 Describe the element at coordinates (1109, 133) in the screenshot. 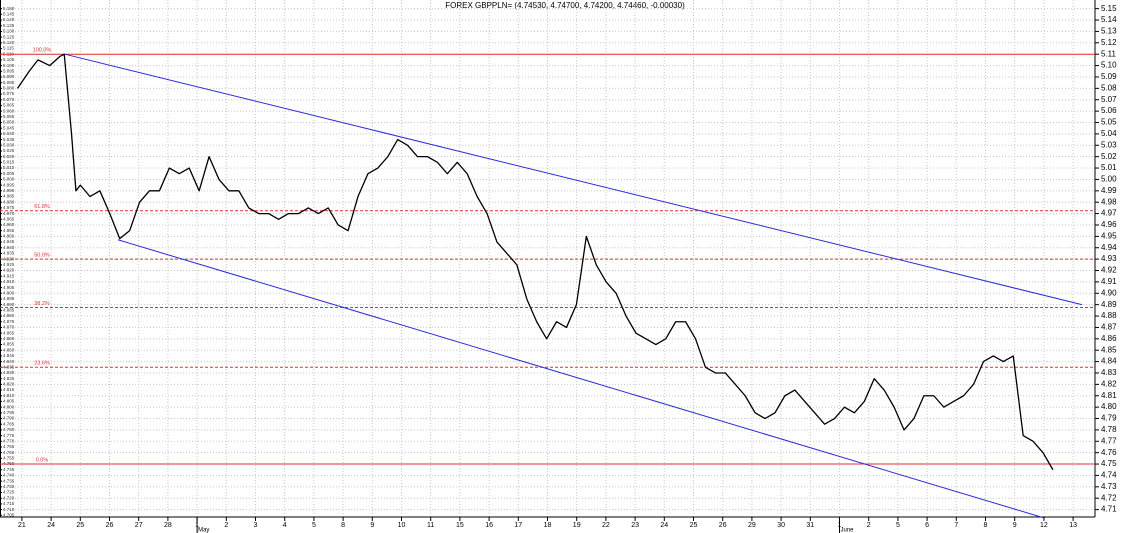

I see `y-tick-label: 5.04` at that location.